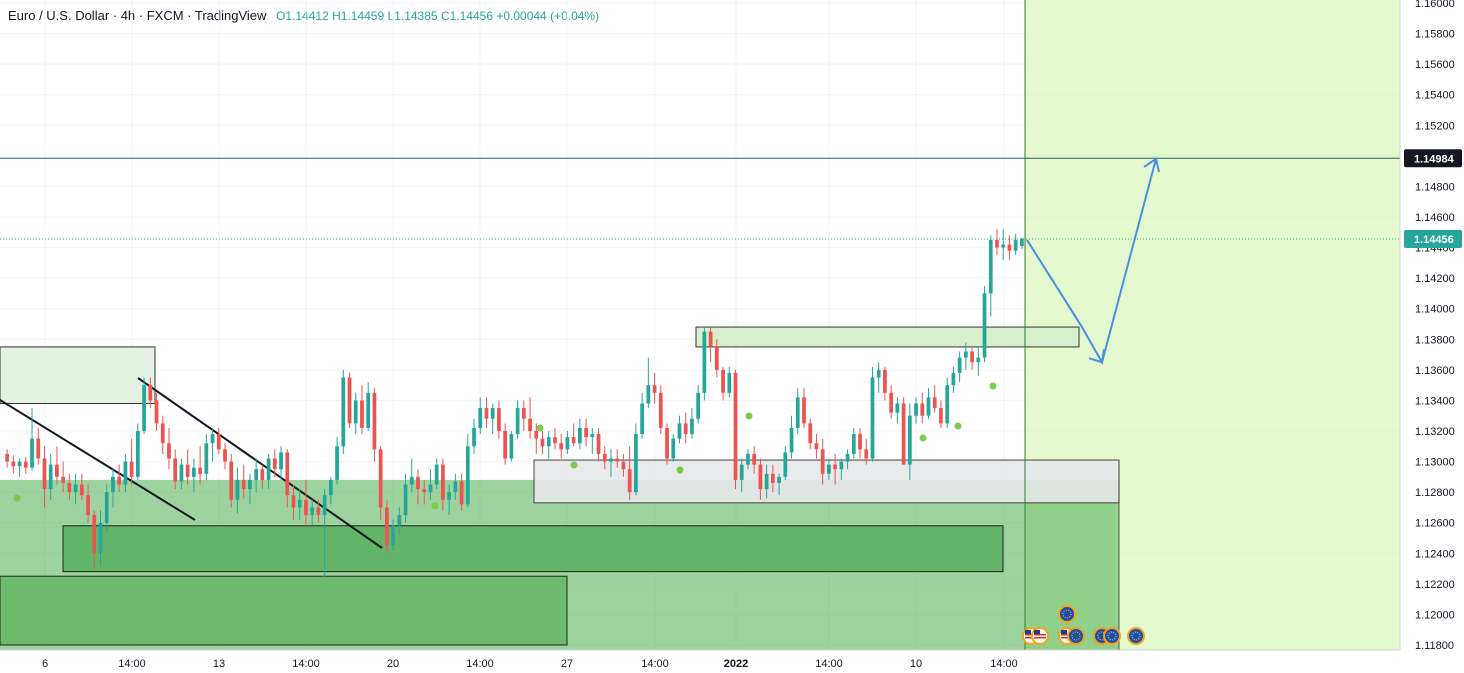 The width and height of the screenshot is (1464, 673). I want to click on forecast-arrow, so click(1093, 261).